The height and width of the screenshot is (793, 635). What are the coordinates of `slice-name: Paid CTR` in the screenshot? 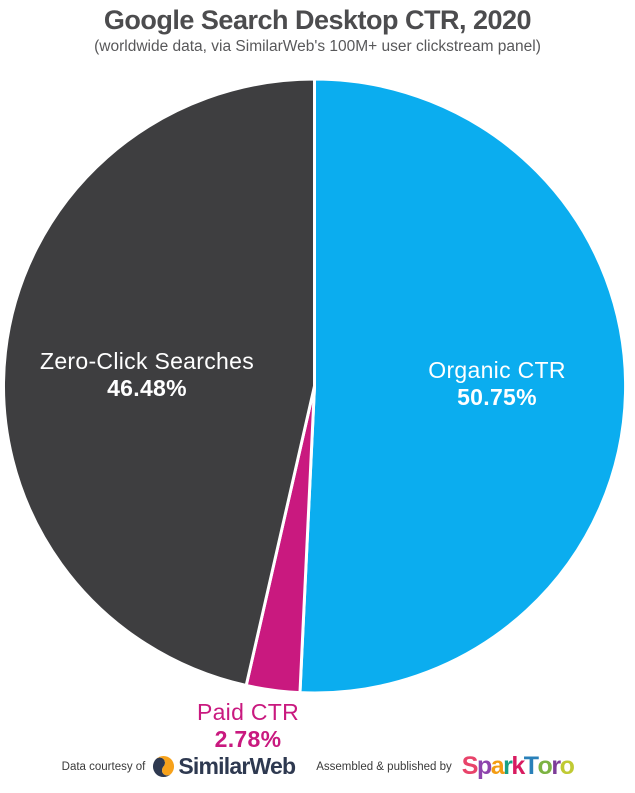 It's located at (248, 712).